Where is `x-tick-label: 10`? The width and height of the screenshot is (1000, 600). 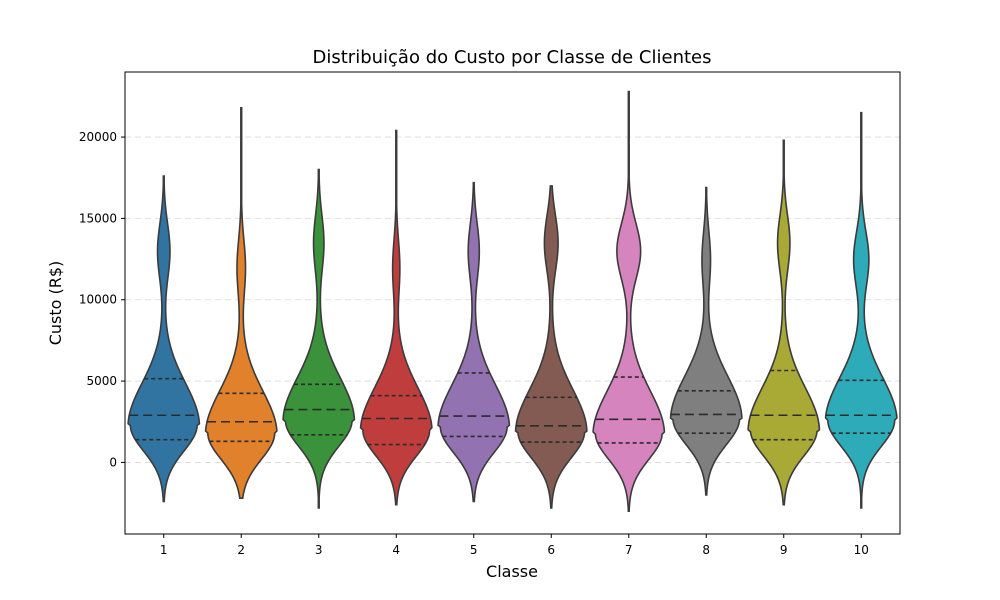
x-tick-label: 10 is located at coordinates (861, 550).